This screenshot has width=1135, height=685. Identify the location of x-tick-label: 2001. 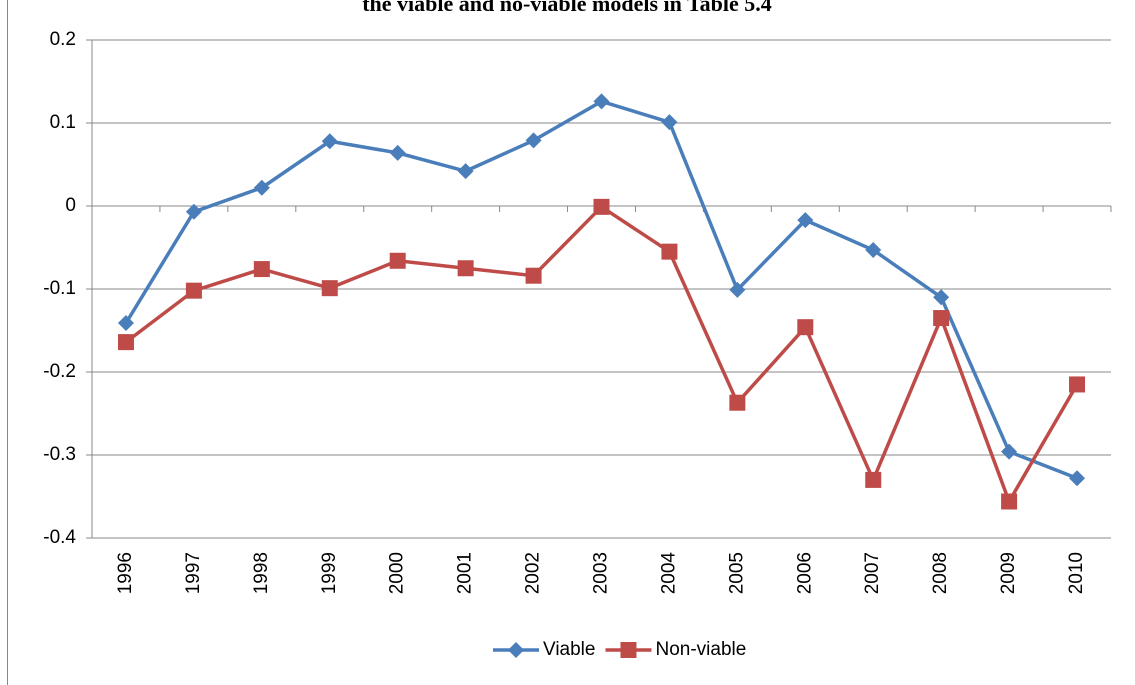
(465, 573).